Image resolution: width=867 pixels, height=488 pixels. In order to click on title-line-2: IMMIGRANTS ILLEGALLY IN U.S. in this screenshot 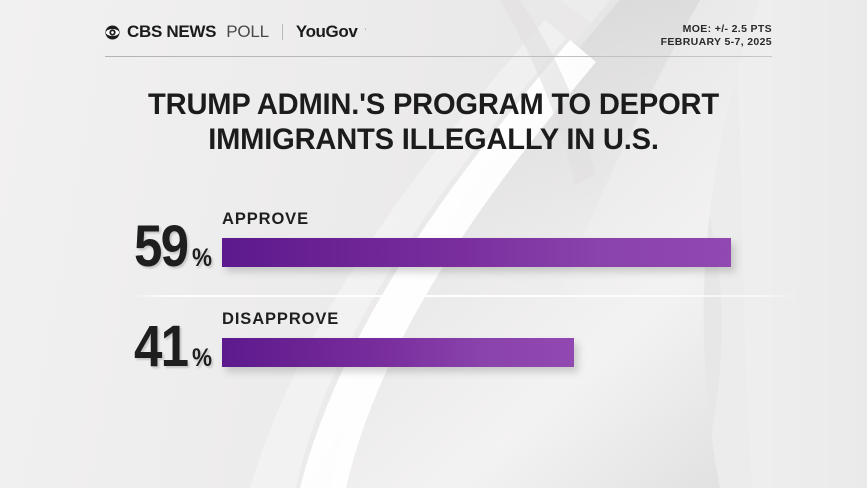, I will do `click(433, 139)`.